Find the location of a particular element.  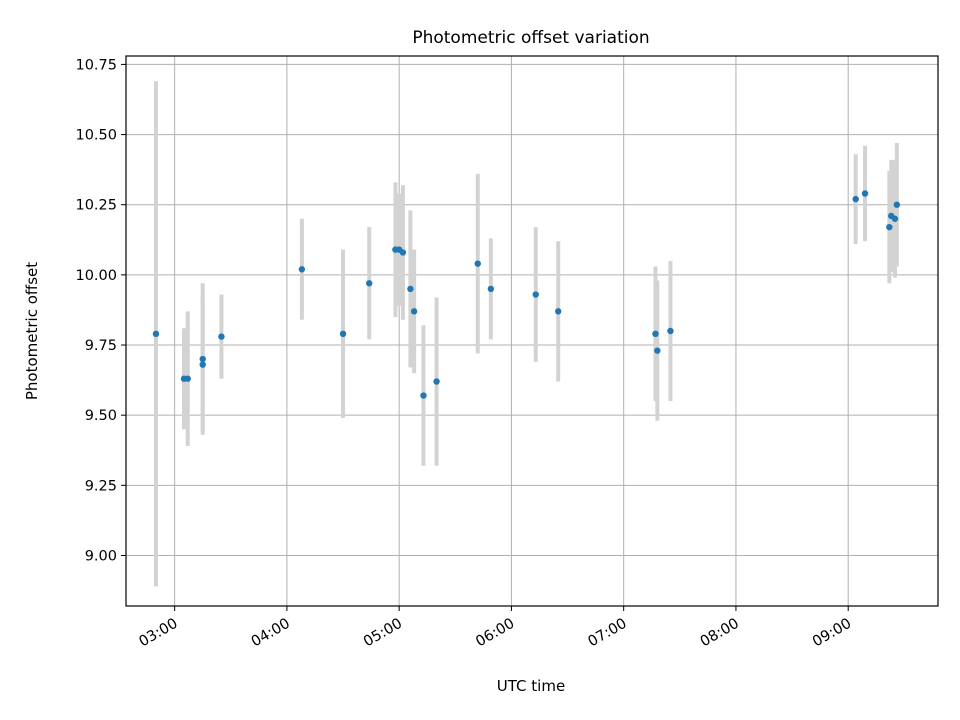

x-axis-label: UTC time is located at coordinates (531, 686).